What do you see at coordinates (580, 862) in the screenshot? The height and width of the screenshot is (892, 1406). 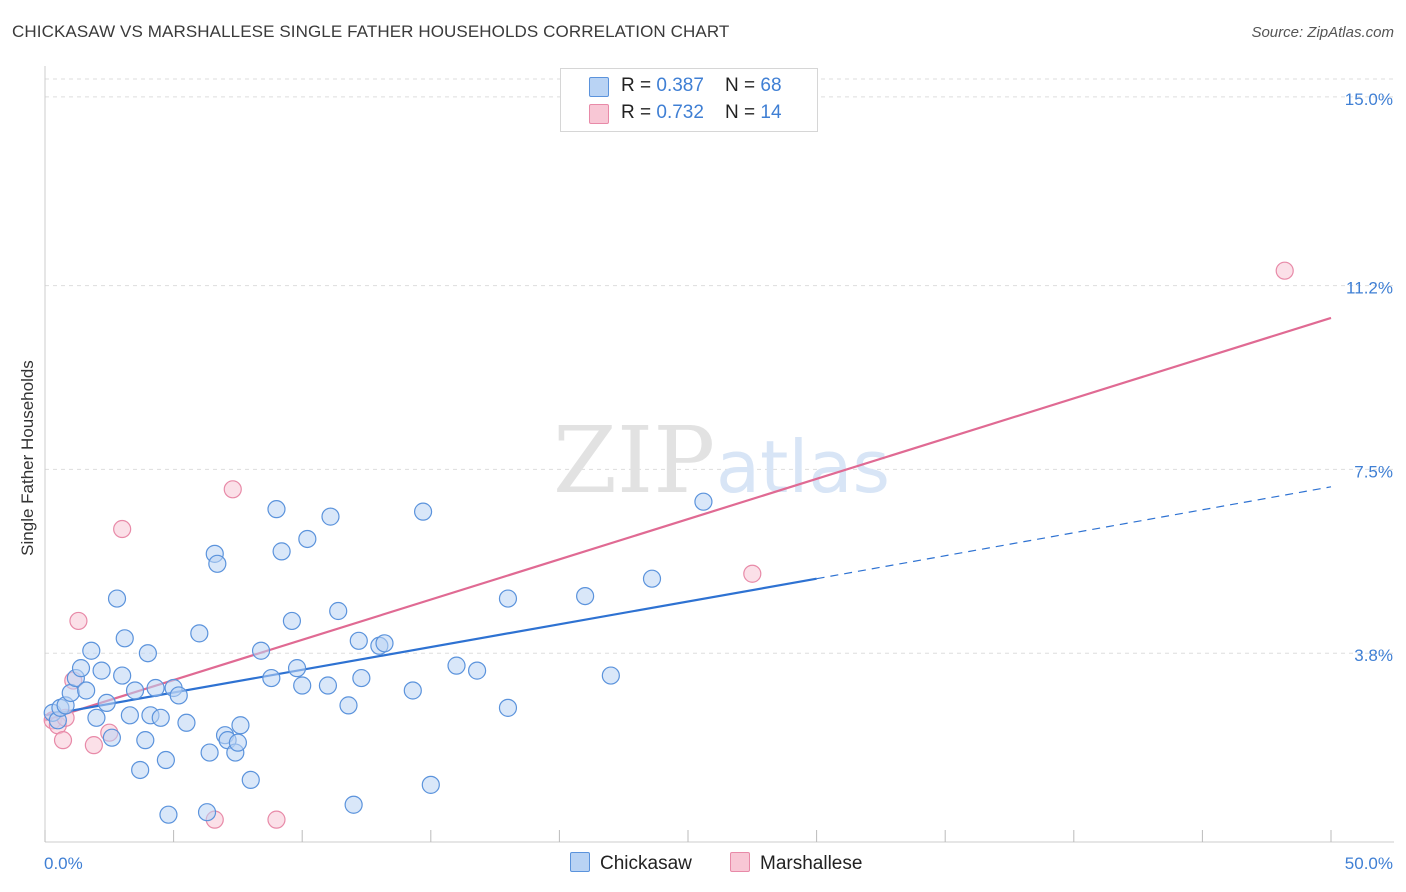 I see `chickasaw-legend-swatch` at bounding box center [580, 862].